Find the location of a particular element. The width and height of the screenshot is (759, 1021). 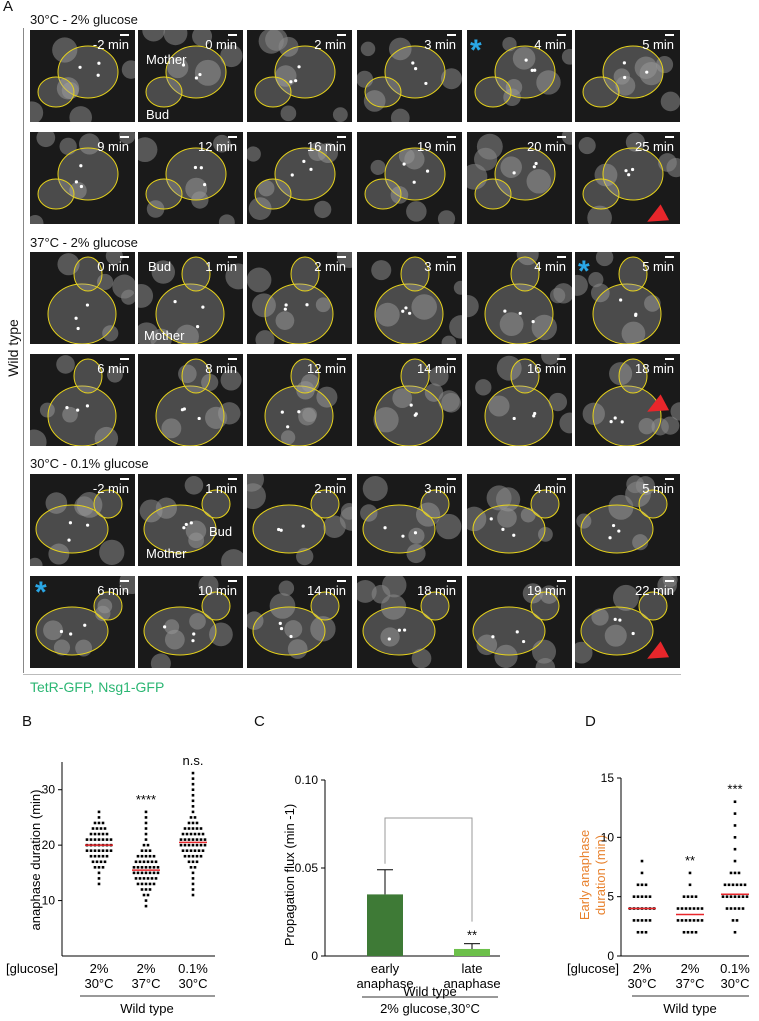

panel-b-letter: B is located at coordinates (27, 721).